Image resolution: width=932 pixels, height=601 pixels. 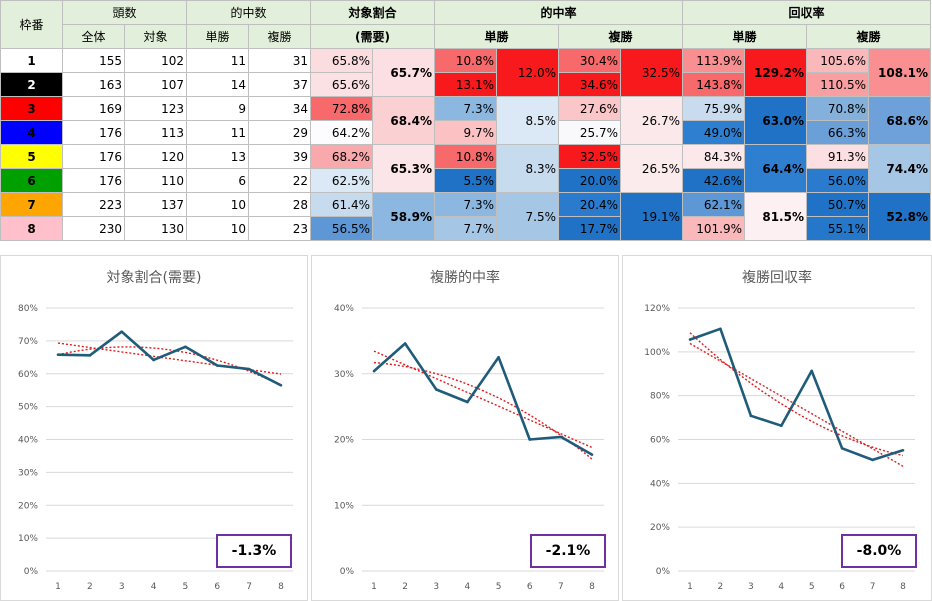 What do you see at coordinates (155, 84) in the screenshot?
I see `heads-target-cell: 107` at bounding box center [155, 84].